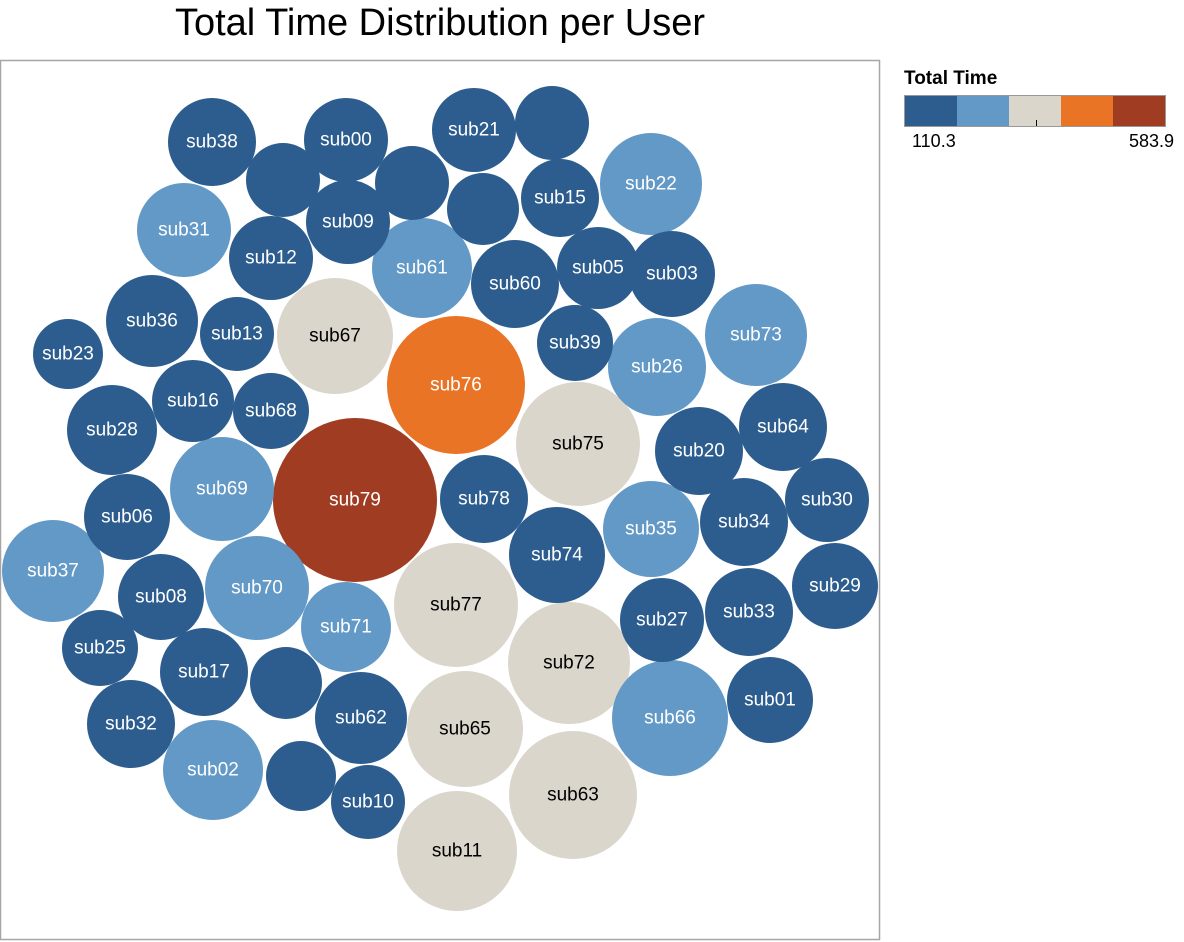 The width and height of the screenshot is (1184, 942). Describe the element at coordinates (361, 718) in the screenshot. I see `bubble-sub62` at that location.